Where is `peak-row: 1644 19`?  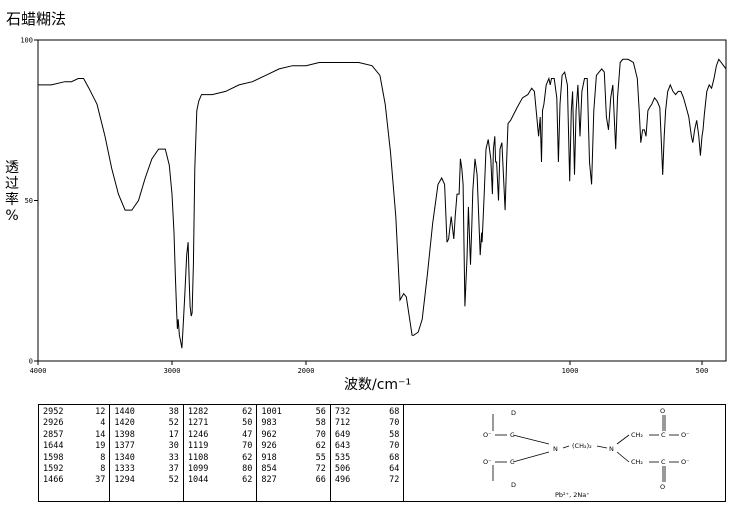 peak-row: 1644 19 is located at coordinates (74, 446).